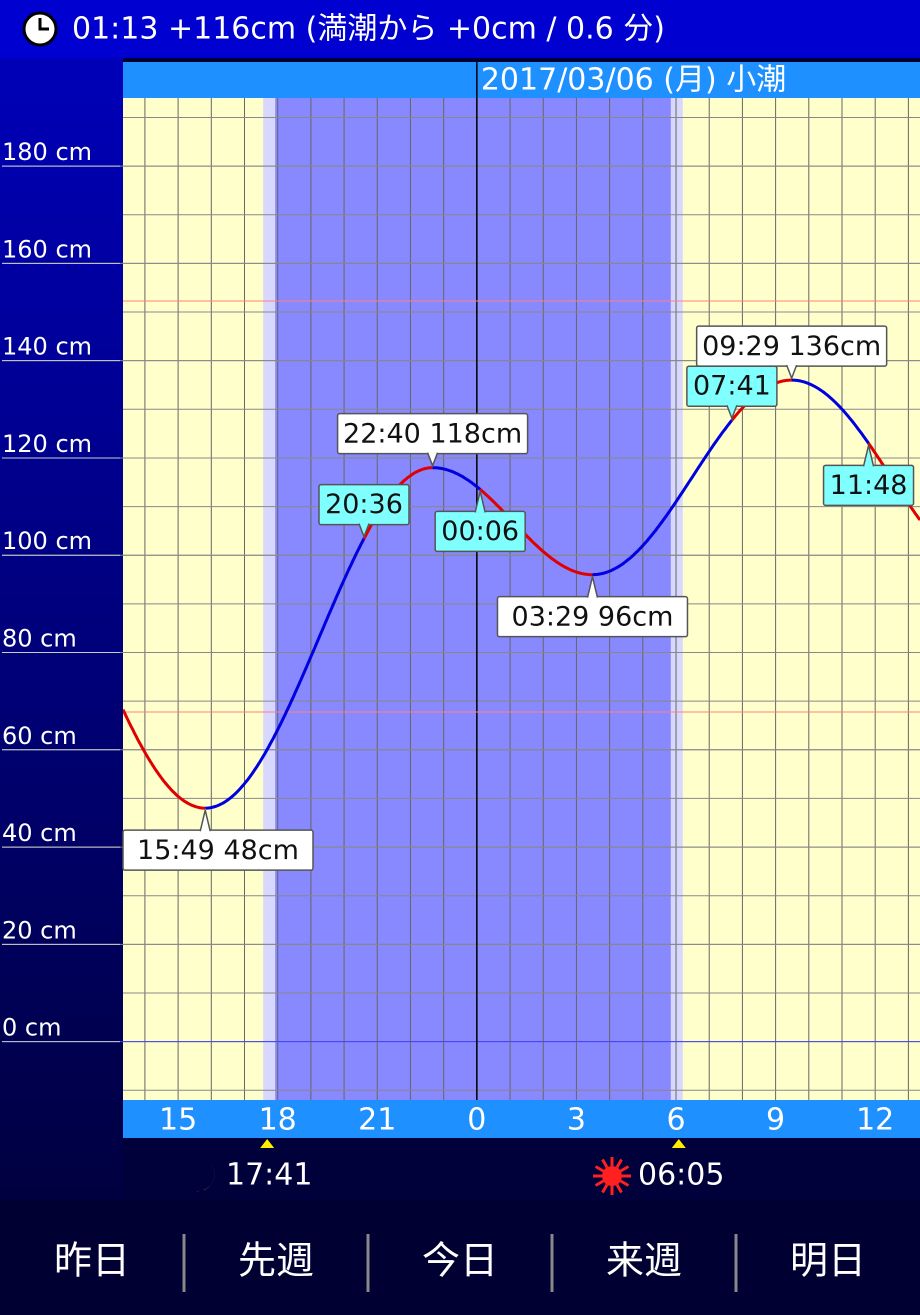 This screenshot has height=1315, width=920. I want to click on sun-time: 06:05, so click(681, 1175).